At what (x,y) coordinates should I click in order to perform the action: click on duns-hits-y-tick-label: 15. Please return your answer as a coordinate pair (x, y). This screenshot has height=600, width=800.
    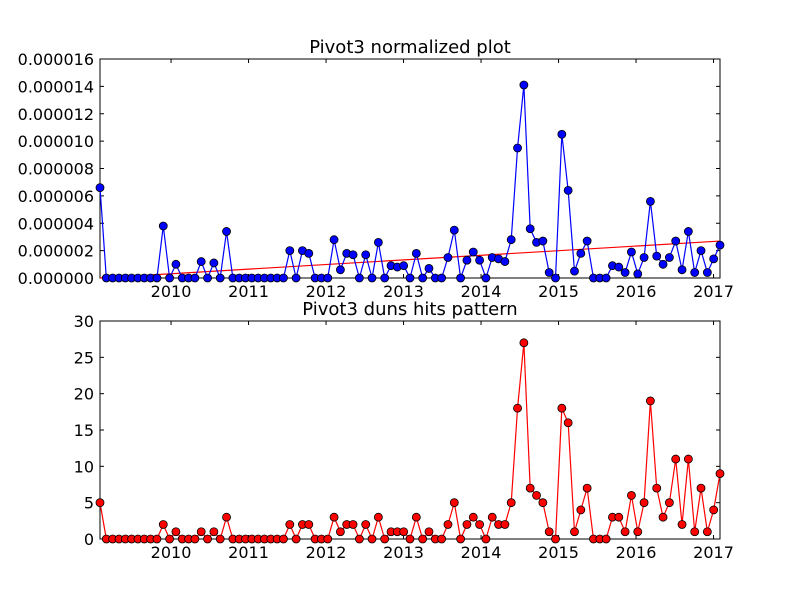
    Looking at the image, I should click on (84, 430).